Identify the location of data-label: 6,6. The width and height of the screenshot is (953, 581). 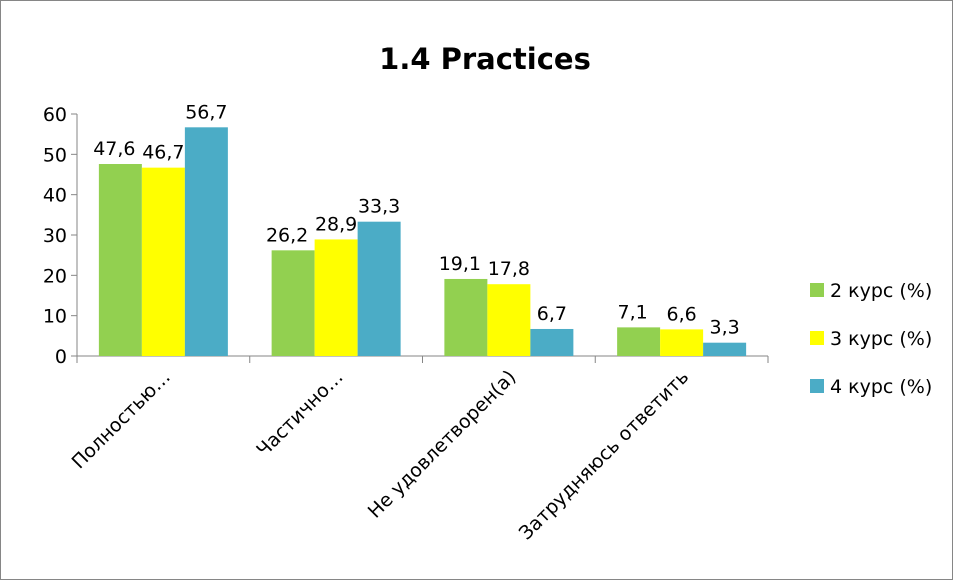
(682, 314).